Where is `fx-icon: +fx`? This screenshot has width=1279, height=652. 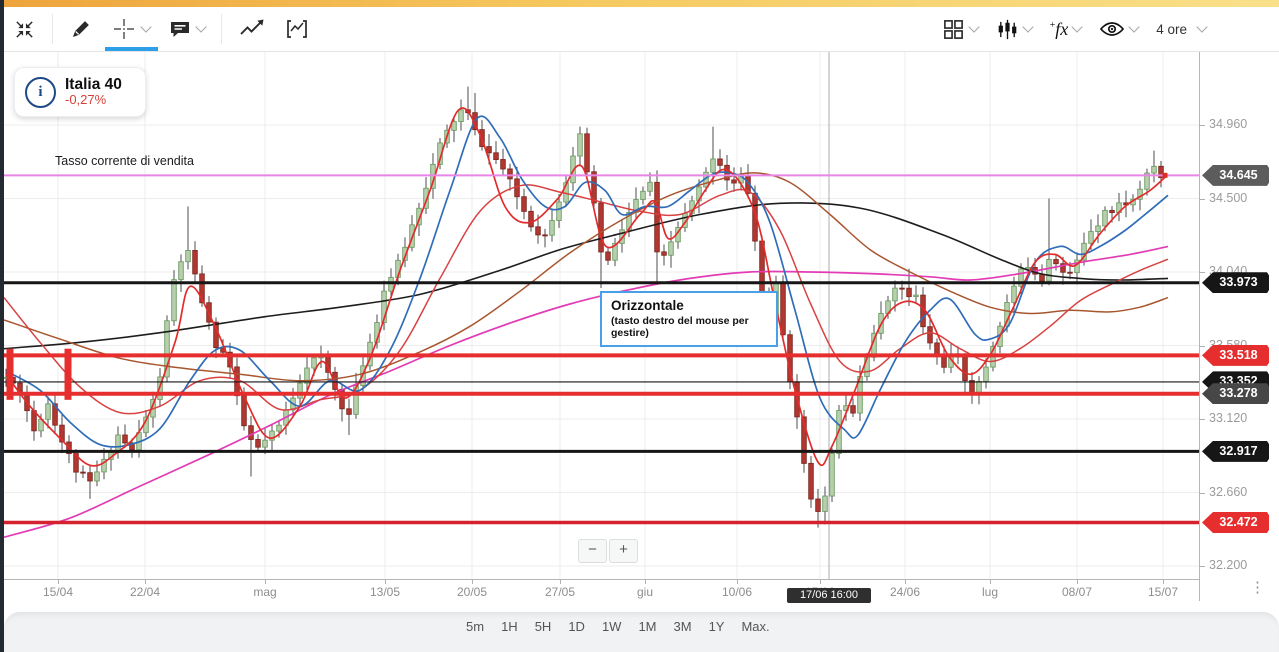 fx-icon: +fx is located at coordinates (1059, 29).